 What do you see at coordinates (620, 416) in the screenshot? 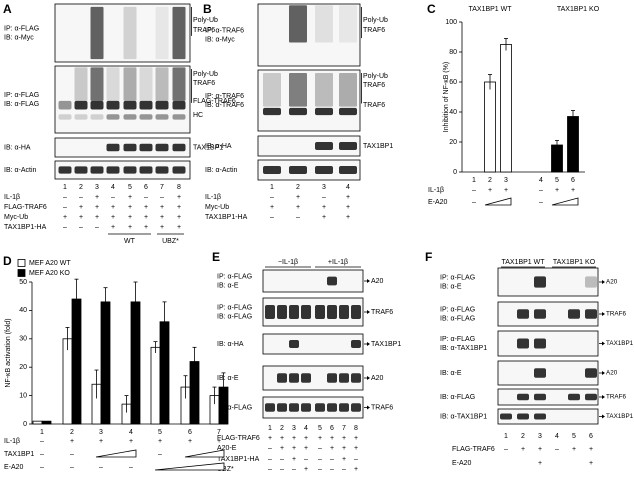
I see `protein-label: TAX1BP1` at bounding box center [620, 416].